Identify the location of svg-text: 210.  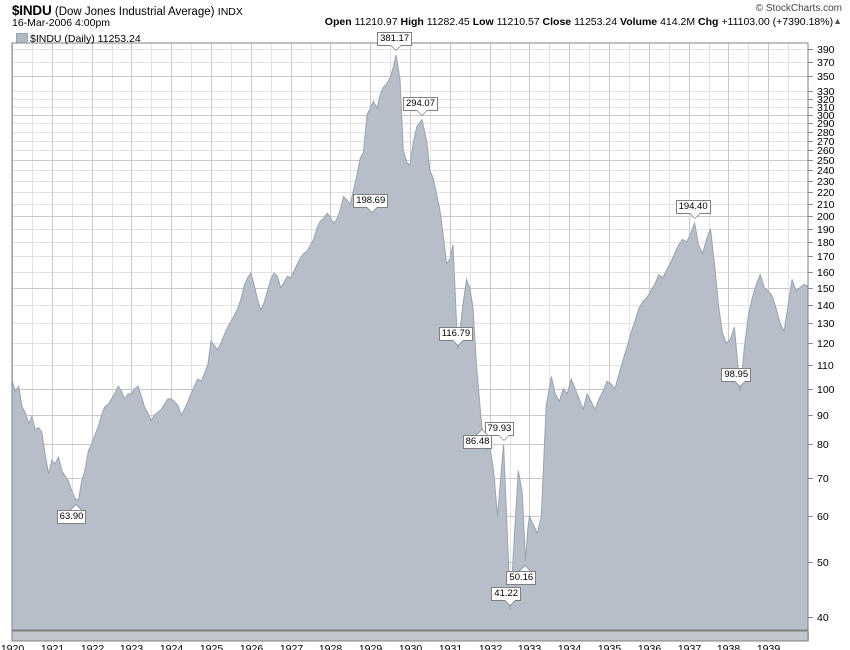
(826, 205).